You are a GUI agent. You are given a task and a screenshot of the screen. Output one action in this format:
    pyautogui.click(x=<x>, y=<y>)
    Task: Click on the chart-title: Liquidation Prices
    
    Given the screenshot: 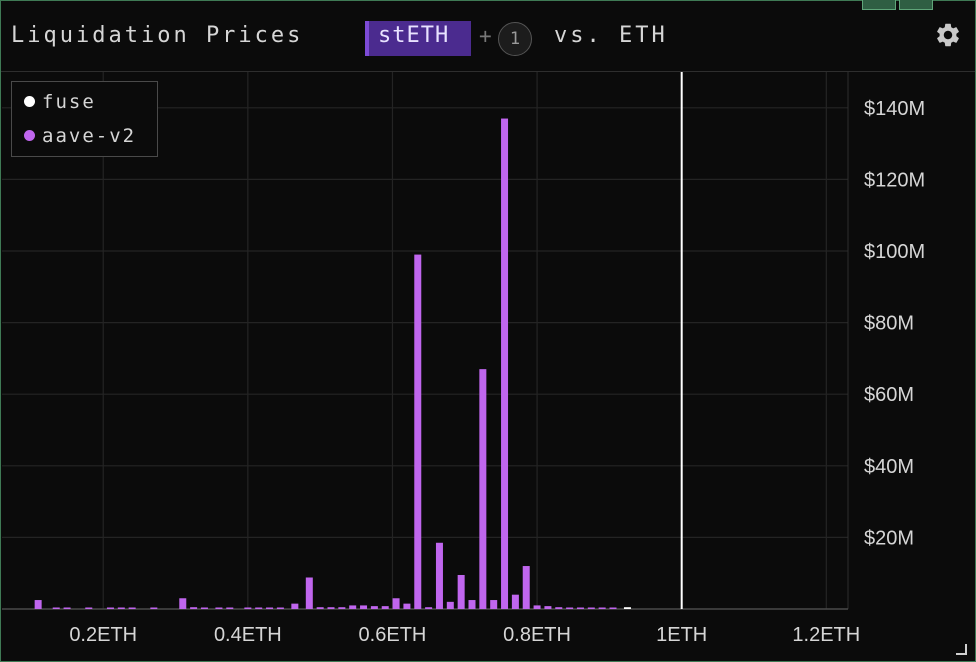 What is the action you would take?
    pyautogui.click(x=157, y=35)
    